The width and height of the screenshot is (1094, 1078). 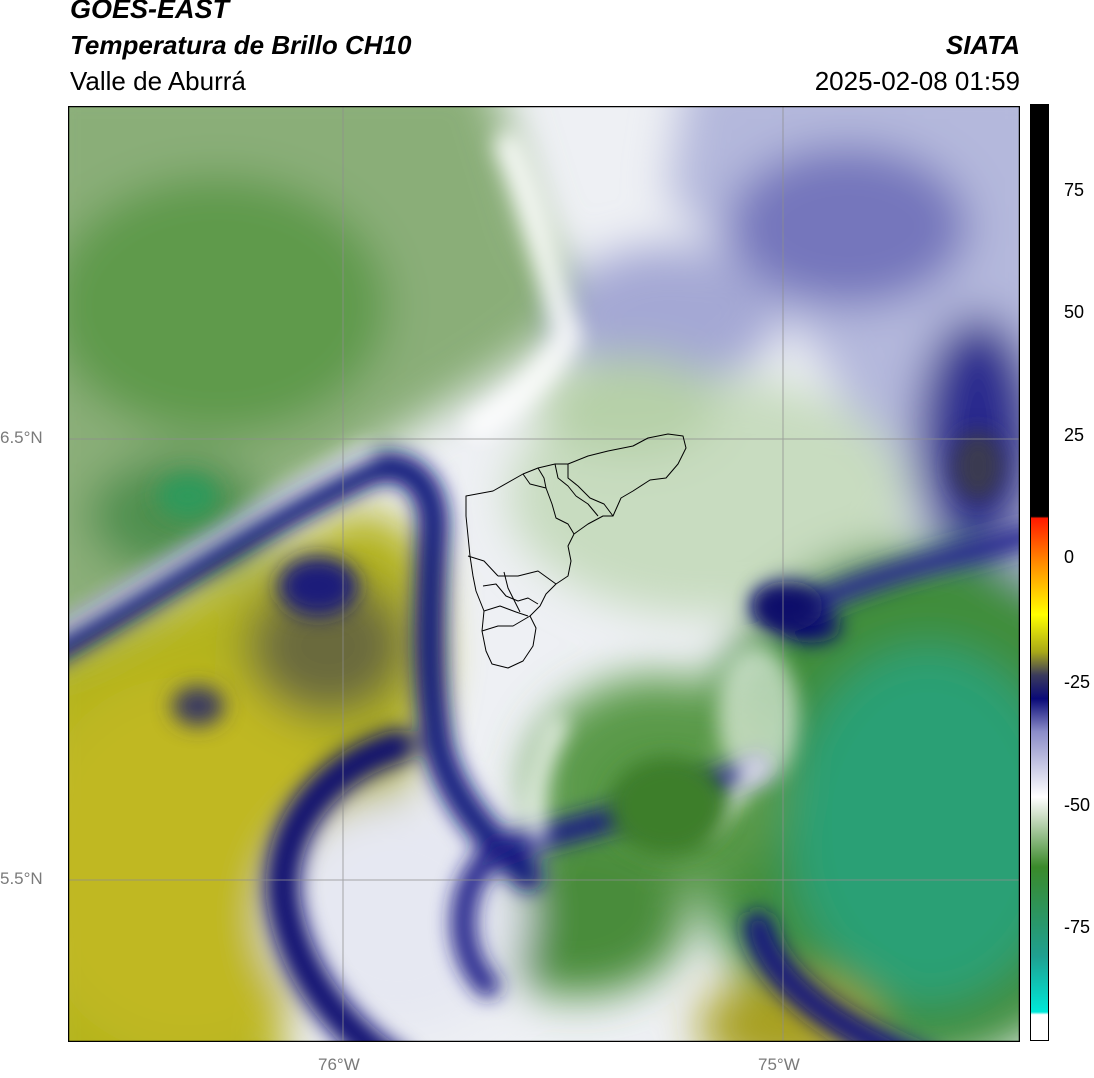 What do you see at coordinates (1074, 435) in the screenshot?
I see `colorbar-tick: 25` at bounding box center [1074, 435].